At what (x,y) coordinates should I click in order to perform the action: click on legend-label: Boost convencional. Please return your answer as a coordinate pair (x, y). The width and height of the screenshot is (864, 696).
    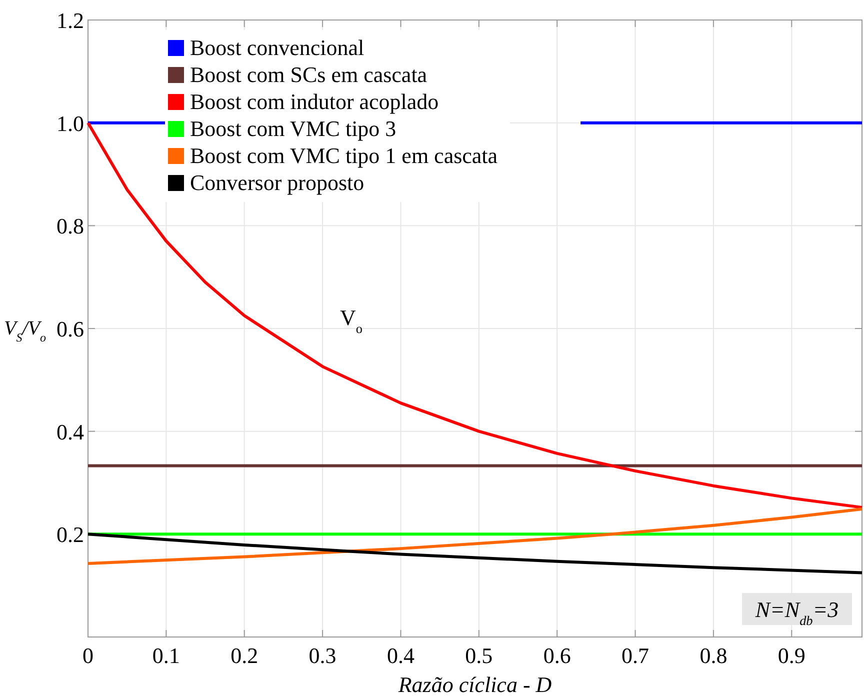
    Looking at the image, I should click on (277, 47).